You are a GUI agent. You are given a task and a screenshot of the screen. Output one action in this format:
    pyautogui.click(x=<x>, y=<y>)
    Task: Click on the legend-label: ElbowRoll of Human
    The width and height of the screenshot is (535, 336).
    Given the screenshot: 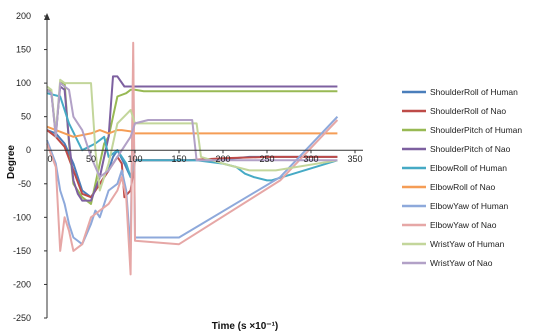 What is the action you would take?
    pyautogui.click(x=468, y=168)
    